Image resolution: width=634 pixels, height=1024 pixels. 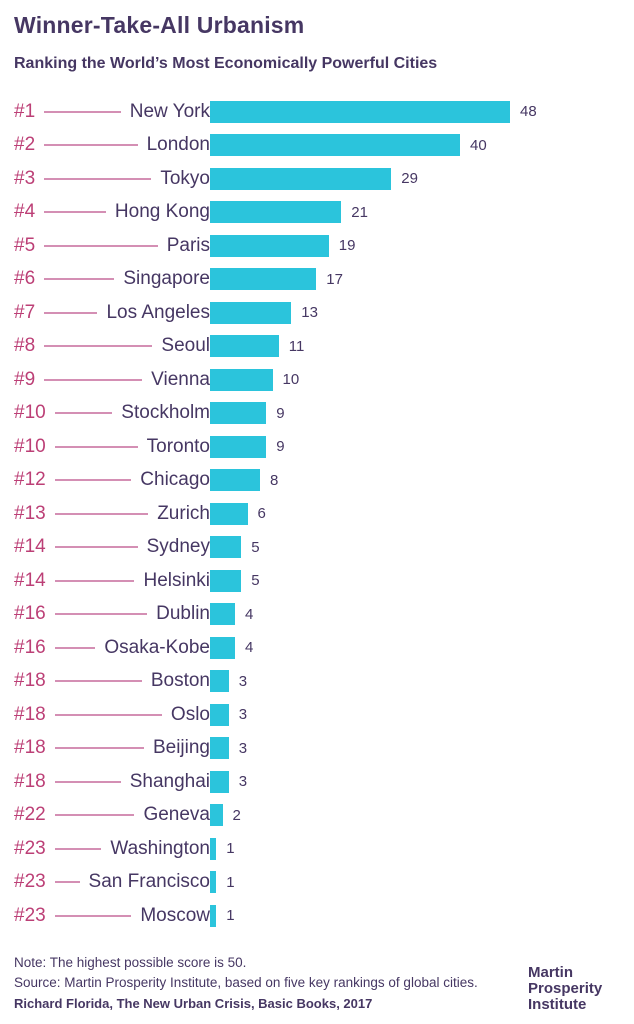 What do you see at coordinates (478, 145) in the screenshot?
I see `score-value: 40` at bounding box center [478, 145].